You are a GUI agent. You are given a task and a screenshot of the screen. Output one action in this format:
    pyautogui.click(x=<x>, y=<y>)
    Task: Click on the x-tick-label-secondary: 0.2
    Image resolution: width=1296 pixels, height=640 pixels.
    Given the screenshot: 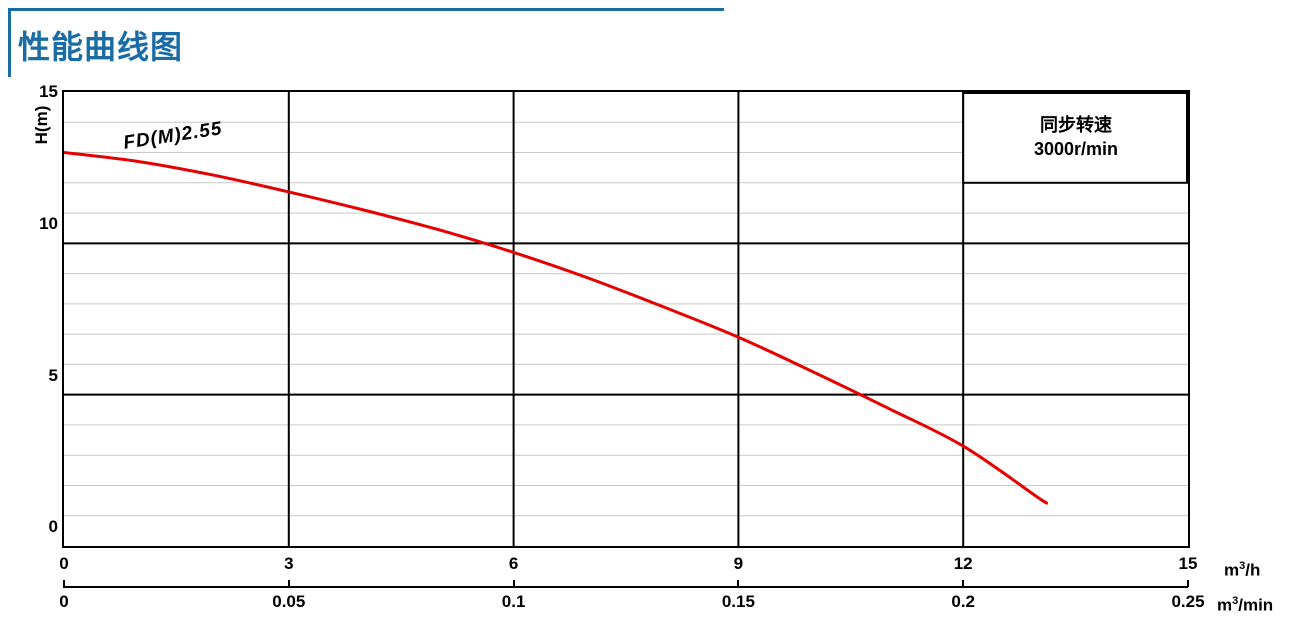 What is the action you would take?
    pyautogui.click(x=963, y=601)
    